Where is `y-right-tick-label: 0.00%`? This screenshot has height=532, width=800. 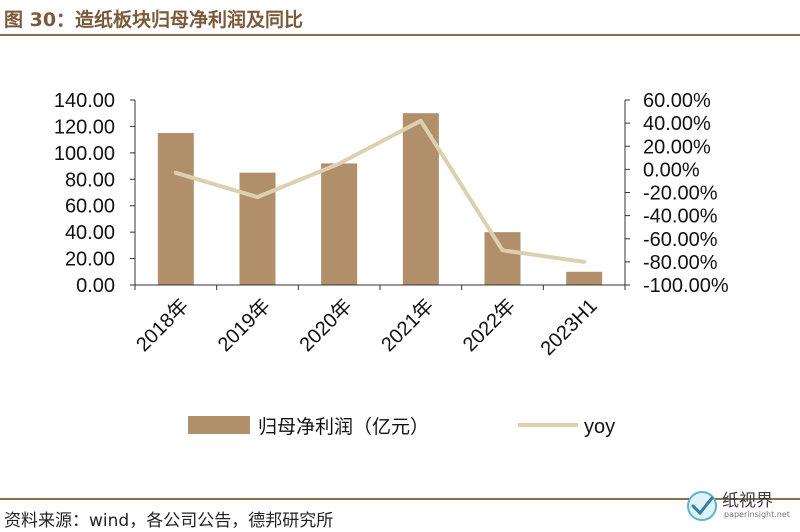 y-right-tick-label: 0.00% is located at coordinates (671, 170).